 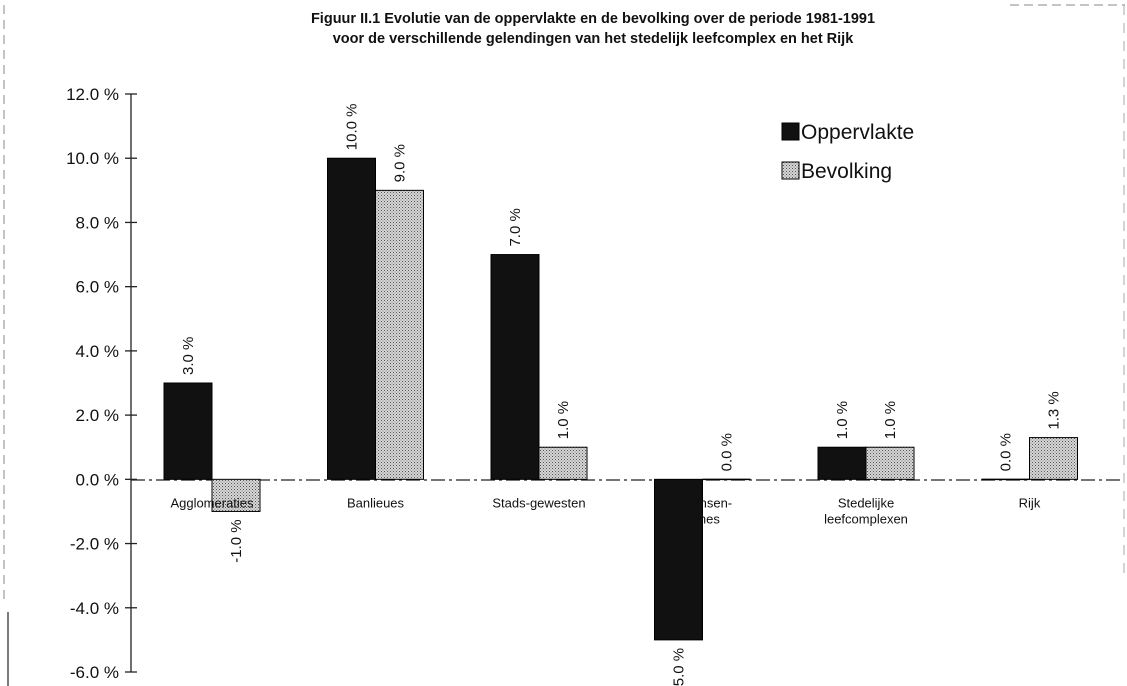 What do you see at coordinates (97, 287) in the screenshot?
I see `y-tick-label: 6.0 %` at bounding box center [97, 287].